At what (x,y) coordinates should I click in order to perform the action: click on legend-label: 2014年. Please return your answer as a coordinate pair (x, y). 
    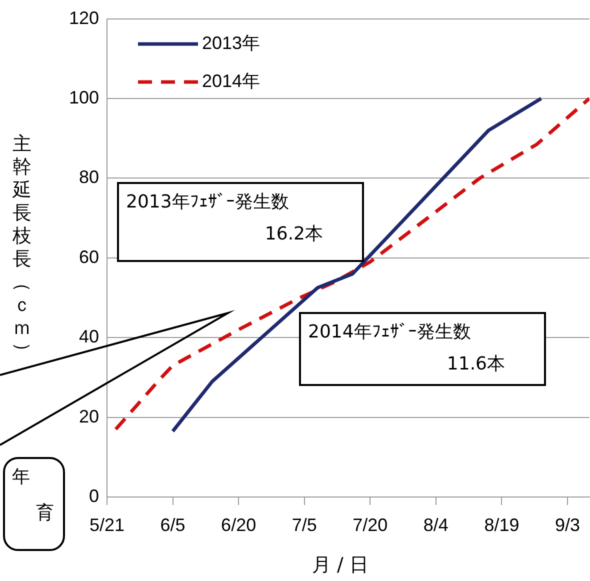
    Looking at the image, I should click on (231, 80).